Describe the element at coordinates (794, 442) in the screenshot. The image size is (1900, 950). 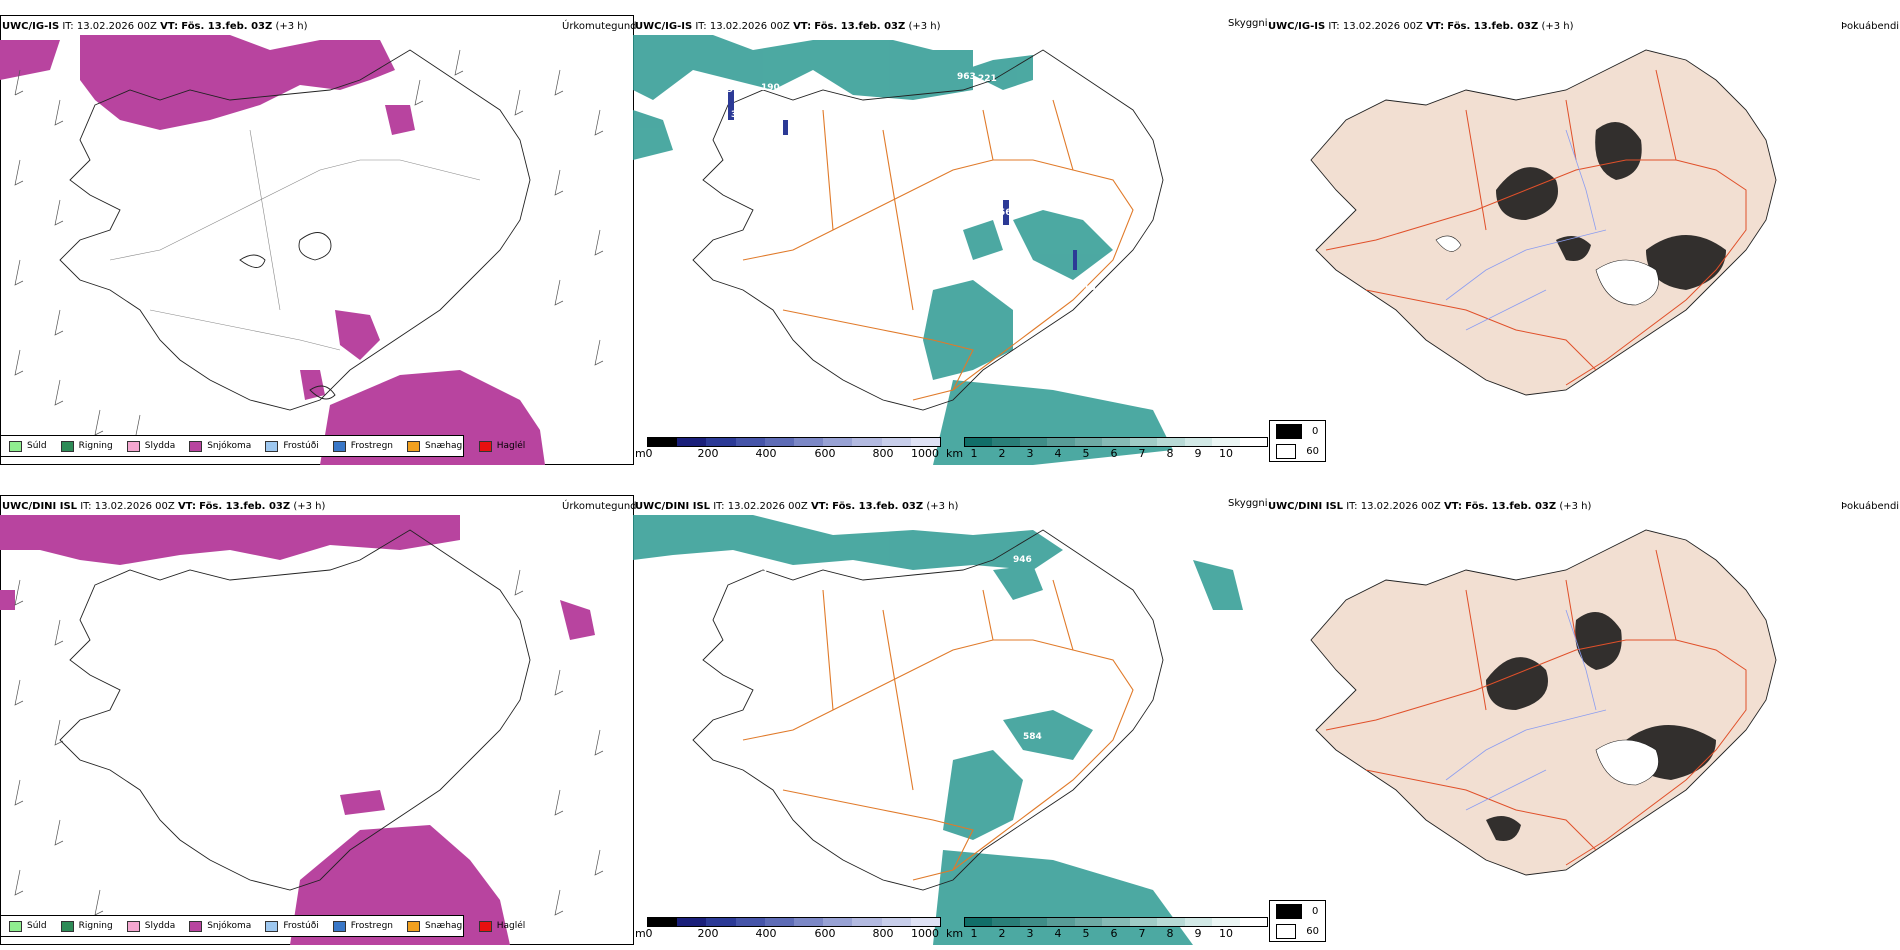
I see `height-colorbar-bar` at that location.